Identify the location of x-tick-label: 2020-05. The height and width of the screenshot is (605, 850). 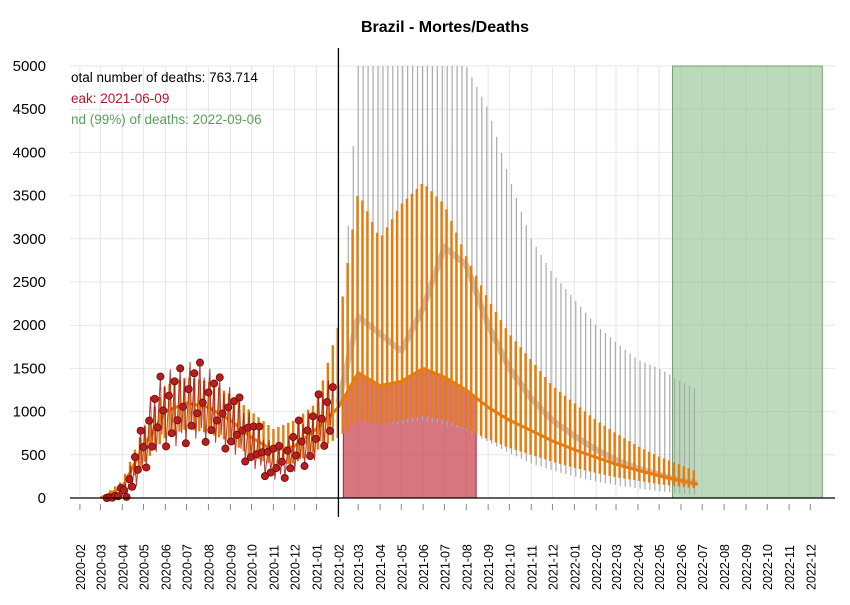
(144, 567).